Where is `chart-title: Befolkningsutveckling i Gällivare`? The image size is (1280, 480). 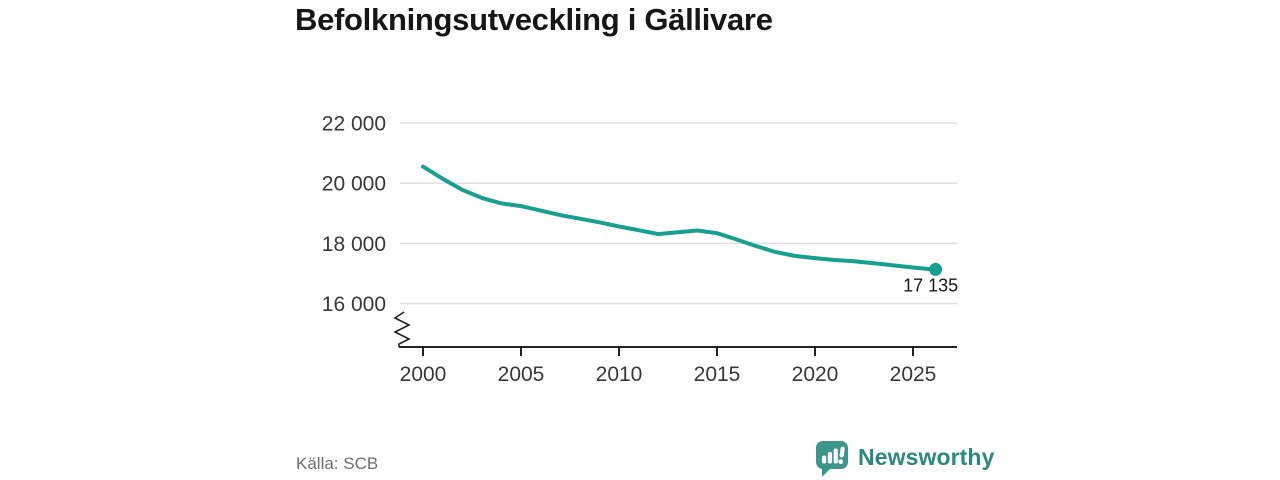 chart-title: Befolkningsutveckling i Gällivare is located at coordinates (534, 19).